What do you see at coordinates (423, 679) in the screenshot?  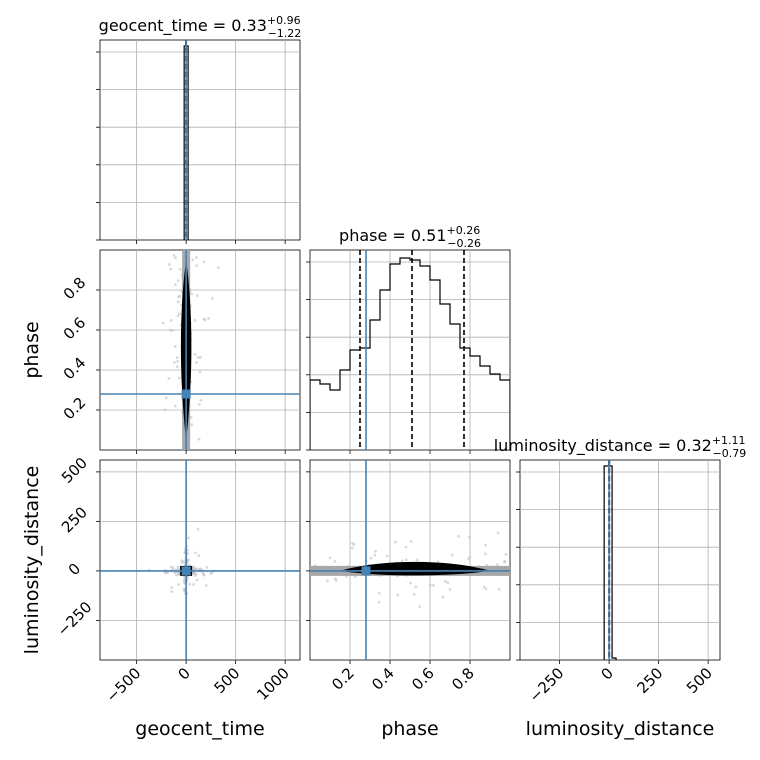 I see `x-tick-label: 0.6` at bounding box center [423, 679].